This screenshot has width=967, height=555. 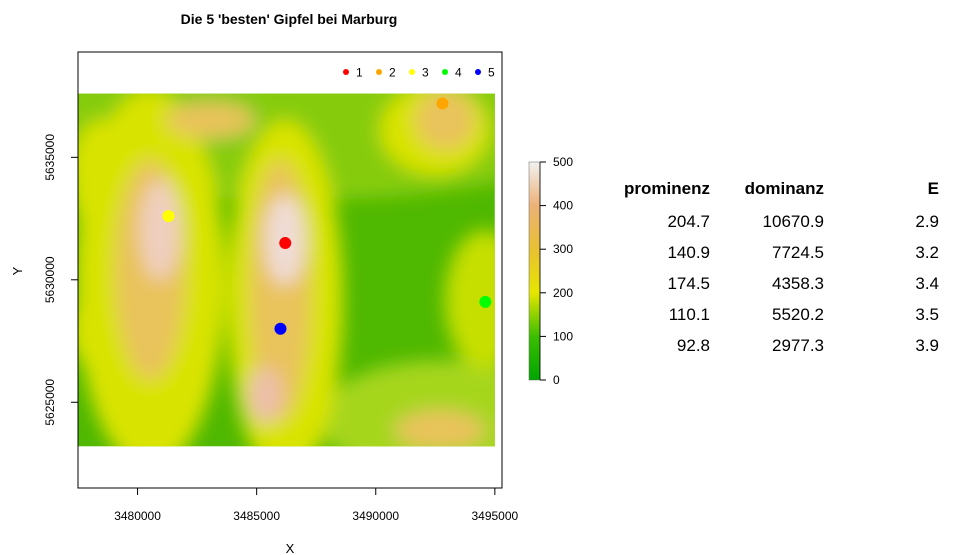 What do you see at coordinates (688, 252) in the screenshot?
I see `cell-prominenz: 140.9` at bounding box center [688, 252].